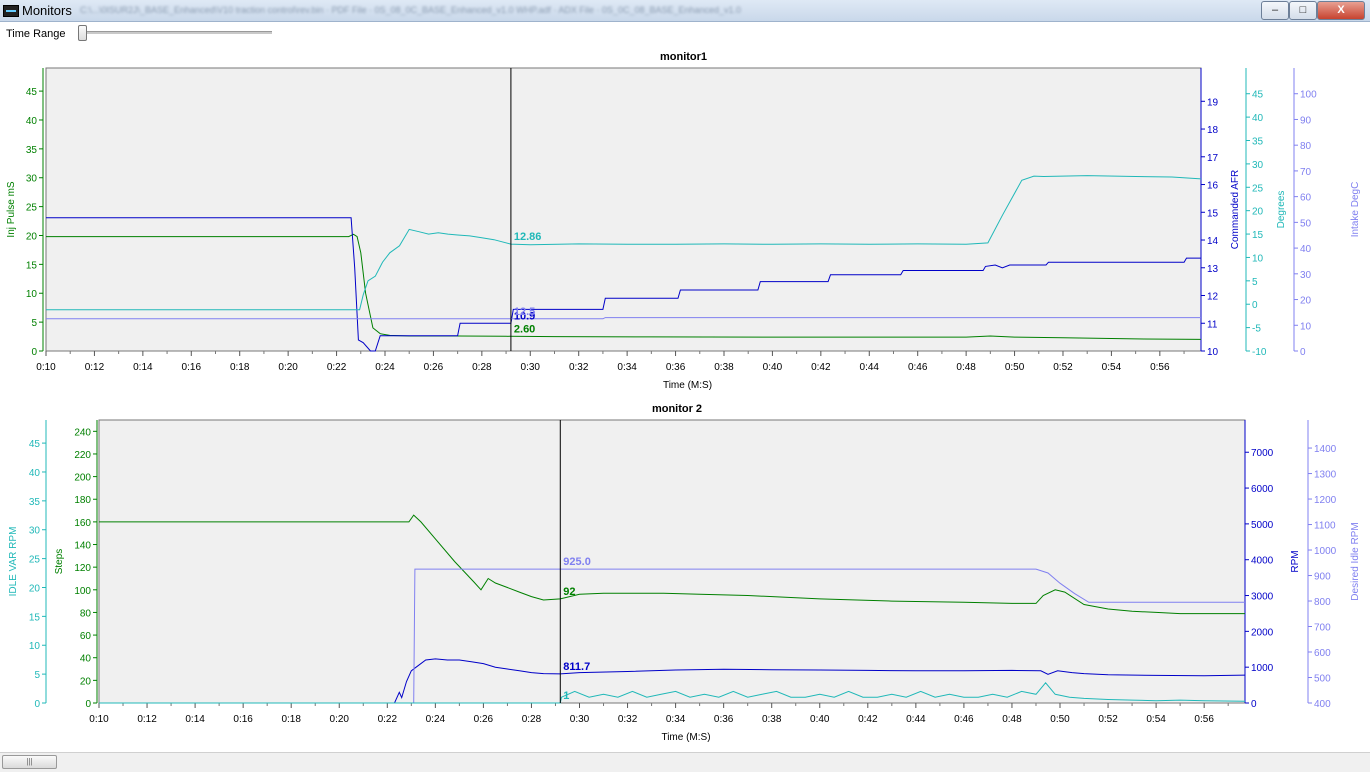  What do you see at coordinates (677, 409) in the screenshot?
I see `chart-title: monitor 2` at bounding box center [677, 409].